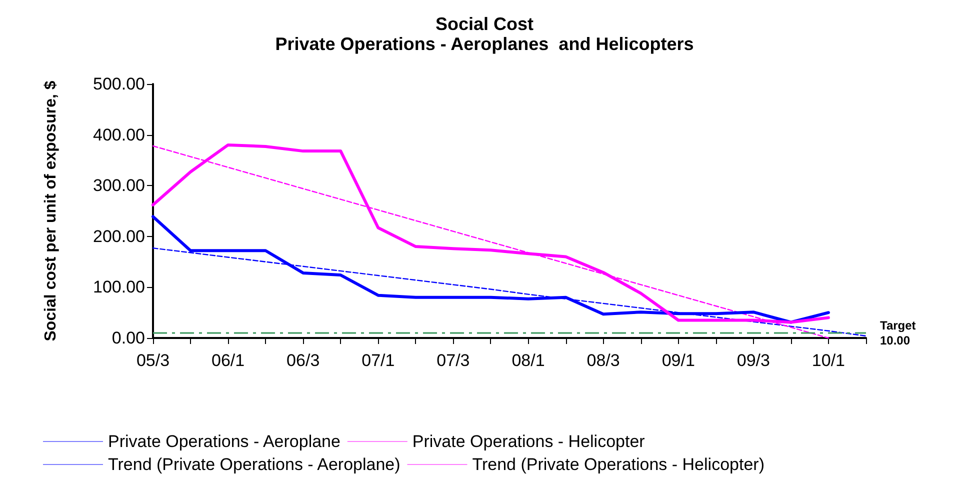 The width and height of the screenshot is (969, 483). I want to click on x-tick-label: 09/1, so click(678, 360).